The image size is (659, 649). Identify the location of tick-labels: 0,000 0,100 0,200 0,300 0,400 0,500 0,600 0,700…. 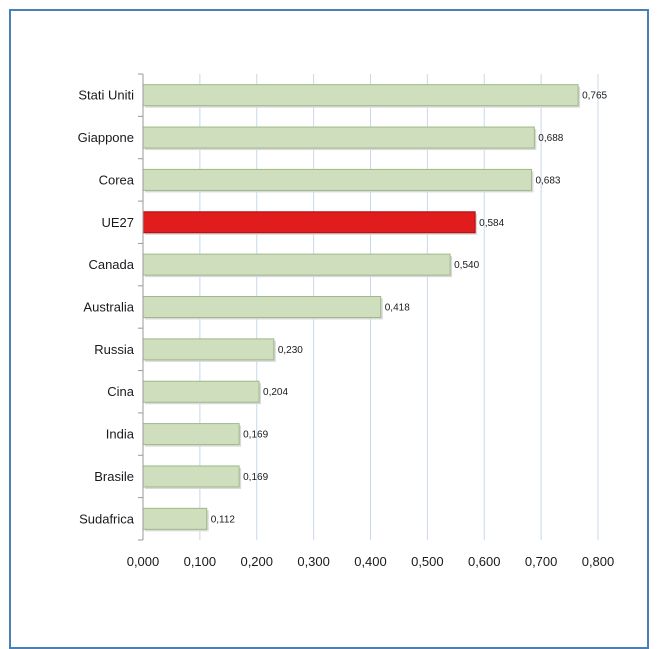
(371, 561).